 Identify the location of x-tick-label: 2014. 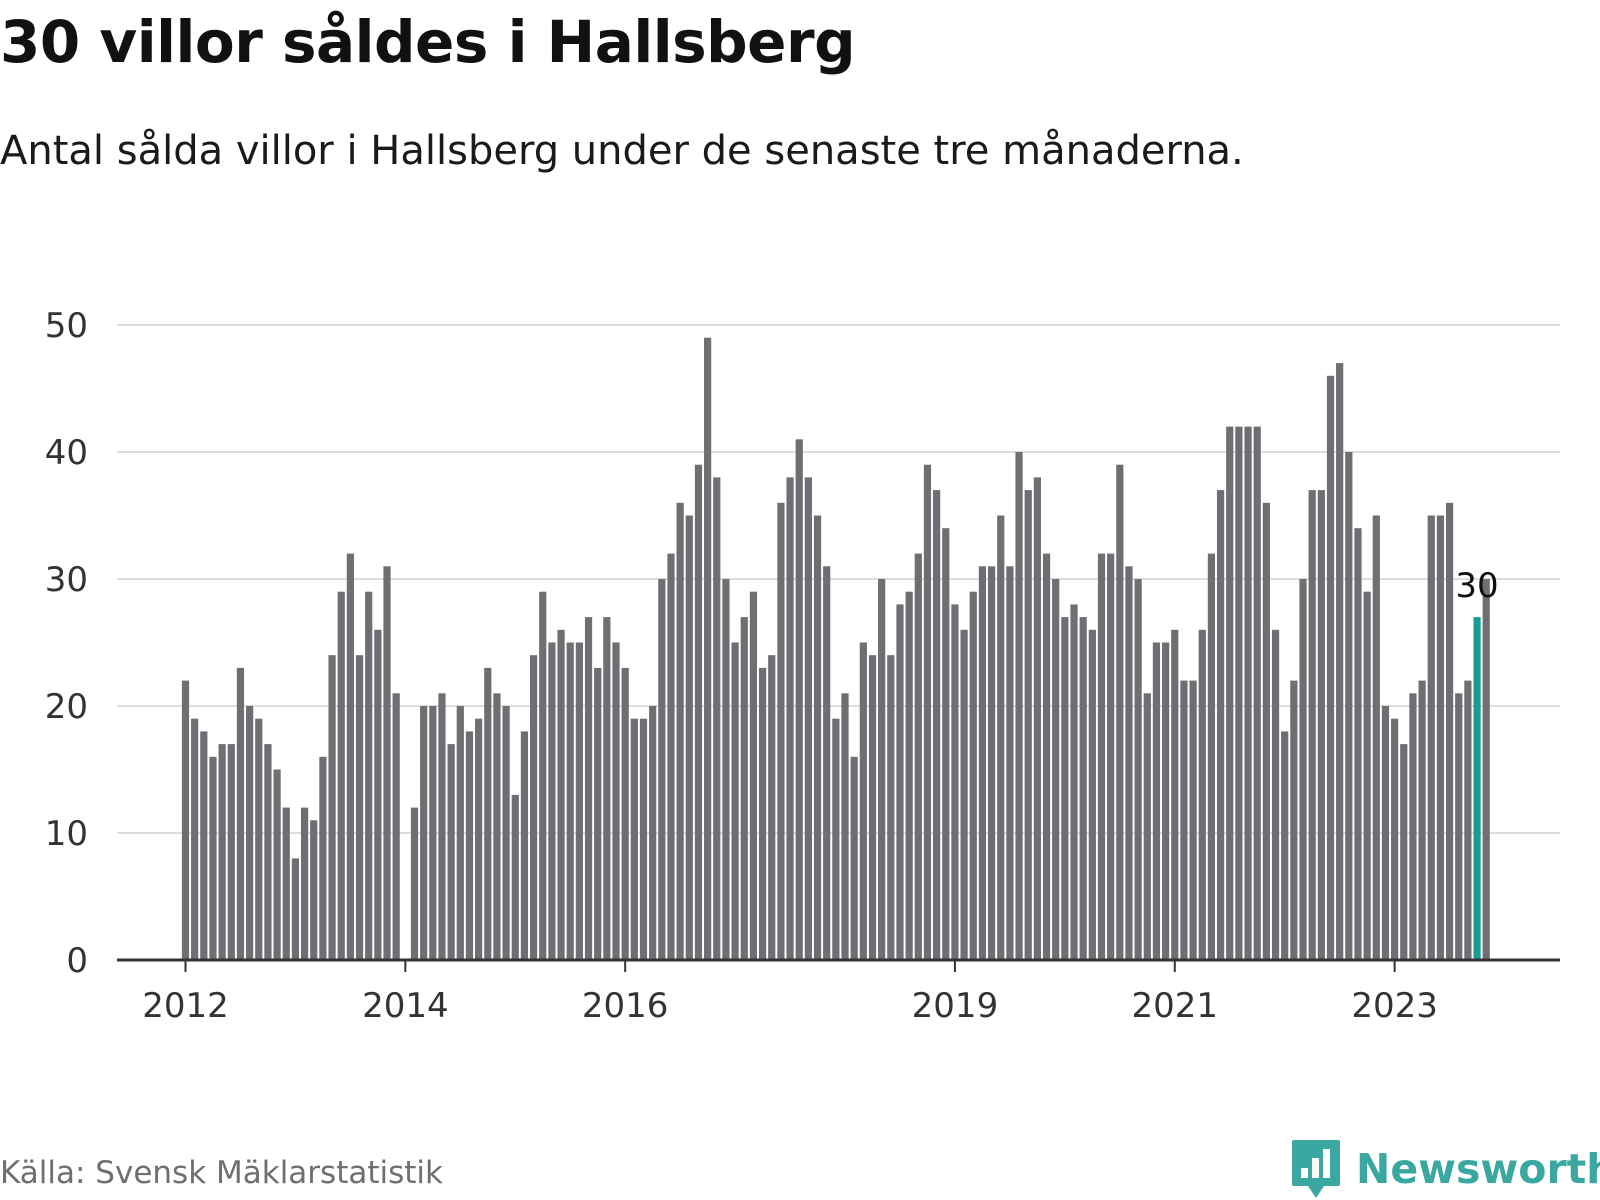
(405, 1006).